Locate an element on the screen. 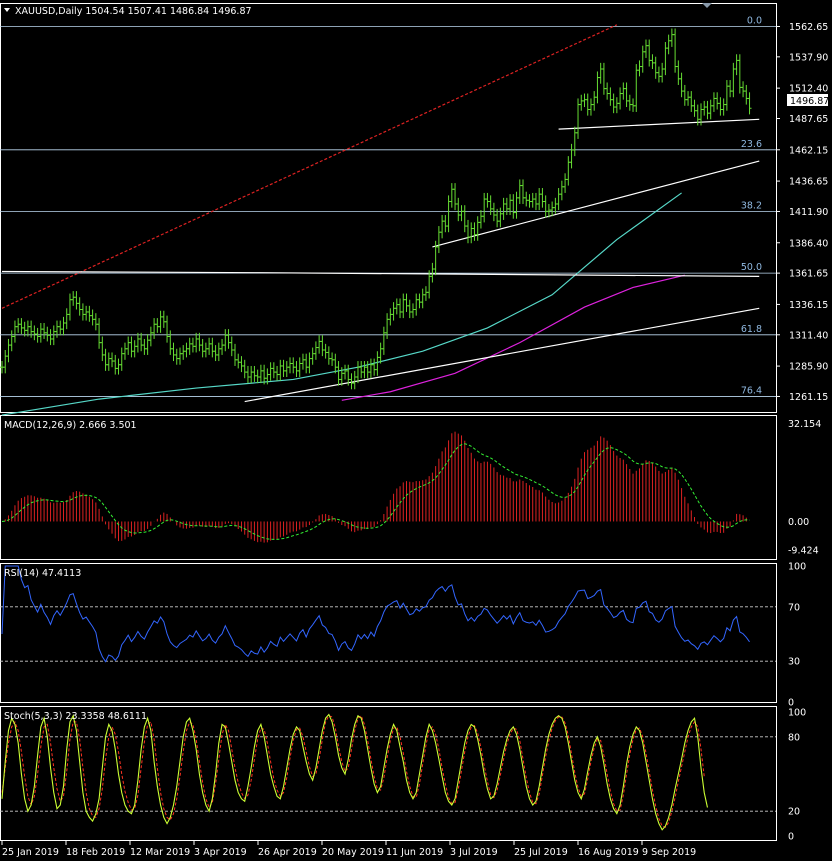  stochastic-lines is located at coordinates (388, 772).